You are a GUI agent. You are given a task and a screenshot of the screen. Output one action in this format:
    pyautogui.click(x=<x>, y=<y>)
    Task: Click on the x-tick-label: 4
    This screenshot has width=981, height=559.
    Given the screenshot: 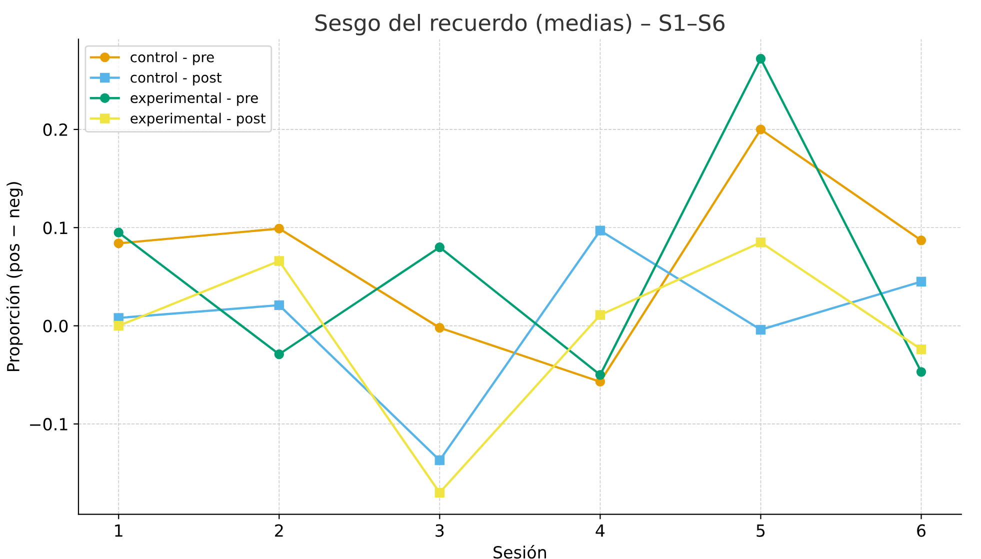 What is the action you would take?
    pyautogui.click(x=600, y=530)
    